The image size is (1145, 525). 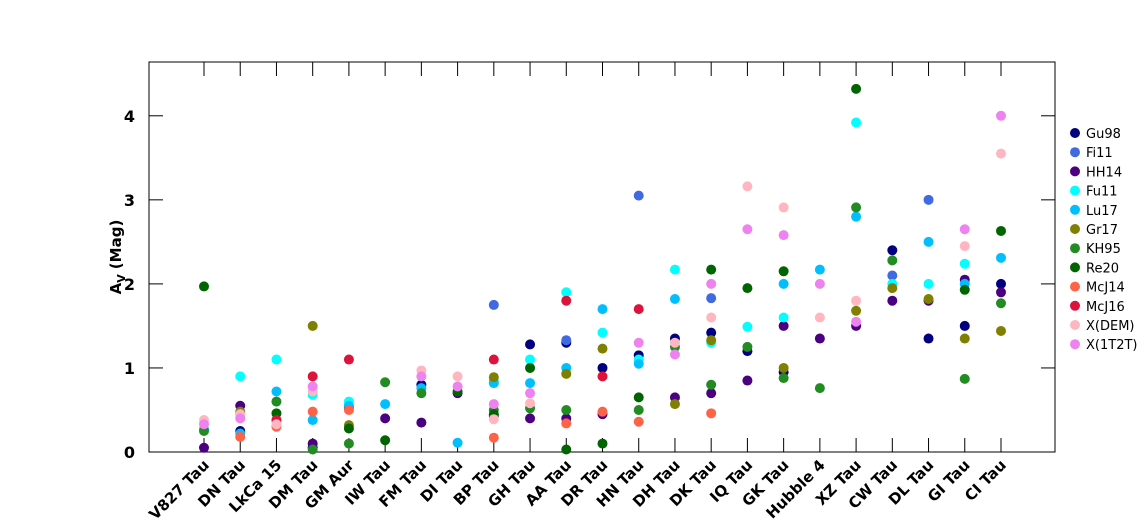 I want to click on legend-label: X(DEM), so click(x=1110, y=326).